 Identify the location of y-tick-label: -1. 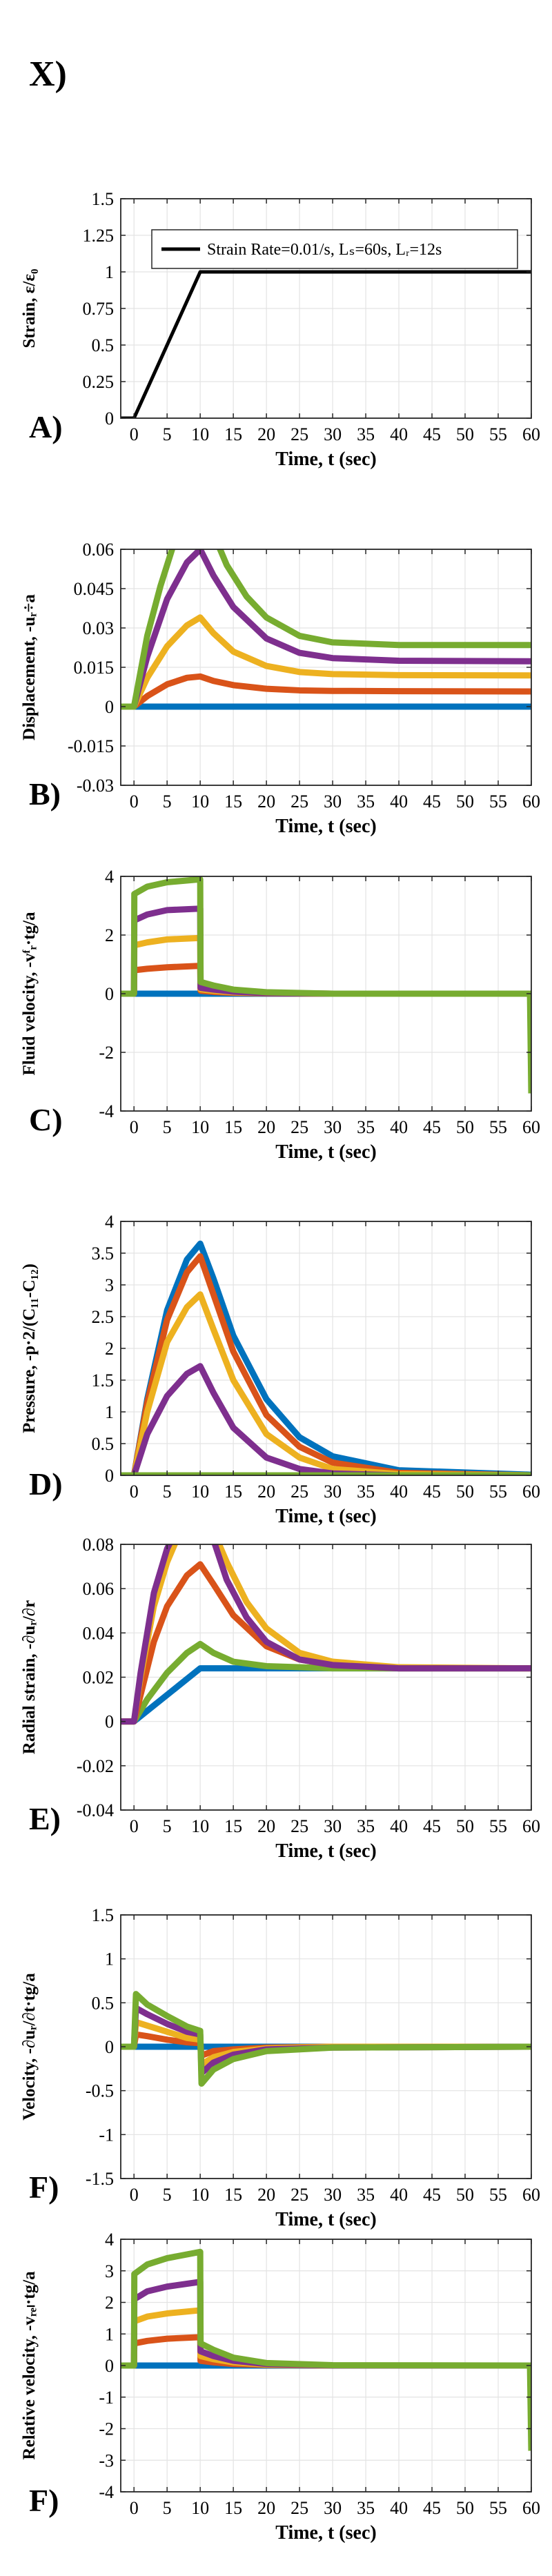
(106, 2135).